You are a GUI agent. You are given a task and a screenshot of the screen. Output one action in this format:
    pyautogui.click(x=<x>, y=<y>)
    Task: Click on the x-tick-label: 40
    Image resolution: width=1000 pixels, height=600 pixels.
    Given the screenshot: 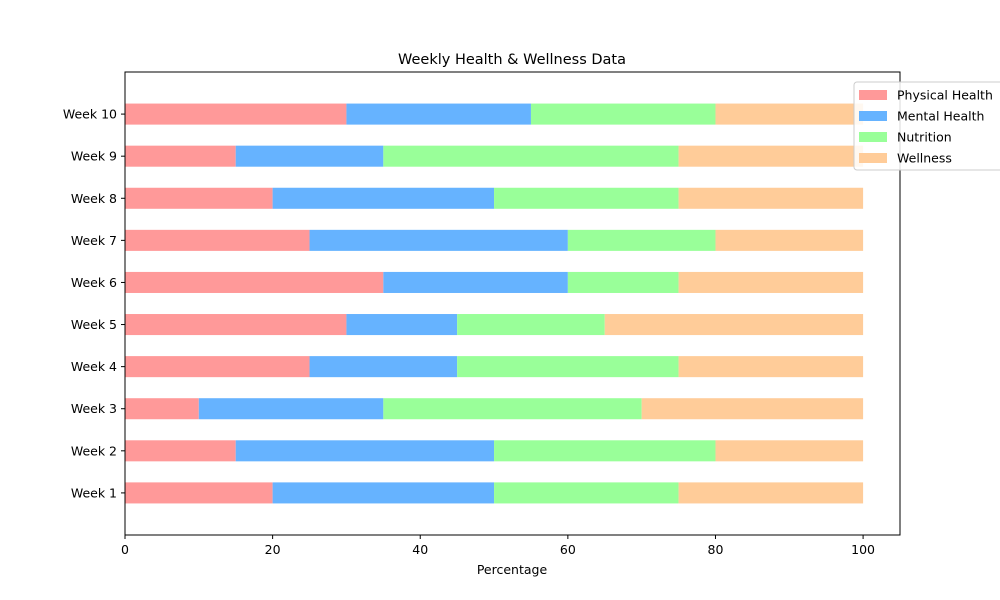 What is the action you would take?
    pyautogui.click(x=420, y=549)
    